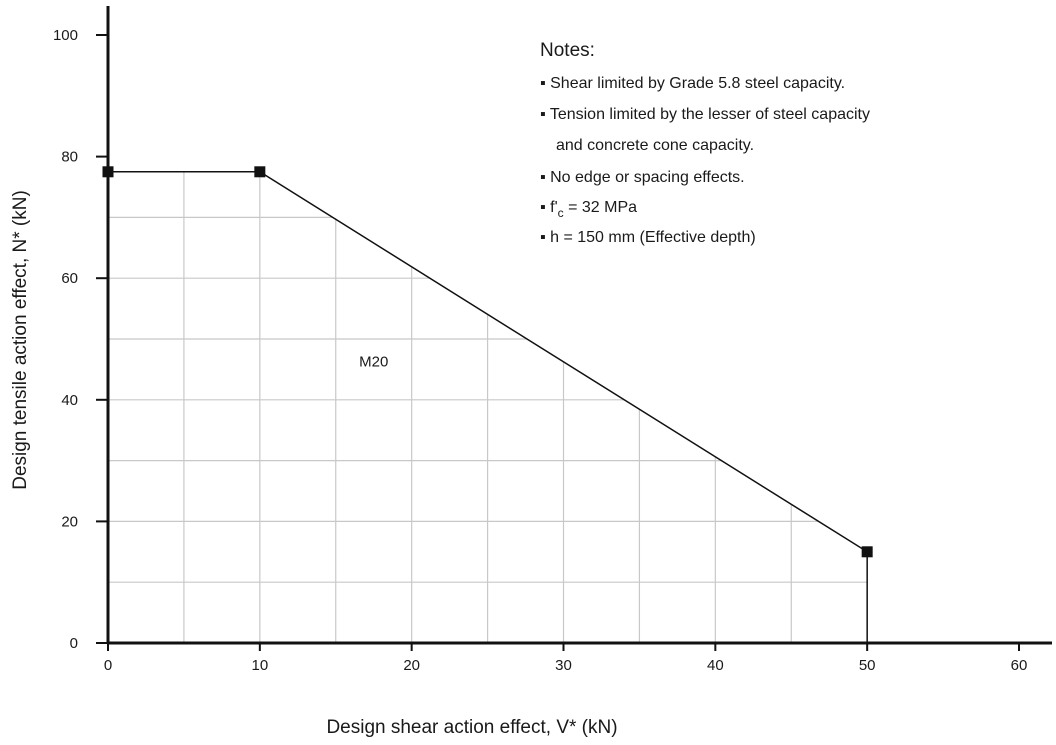 The image size is (1056, 745). What do you see at coordinates (69, 400) in the screenshot?
I see `y-tick-label: 40` at bounding box center [69, 400].